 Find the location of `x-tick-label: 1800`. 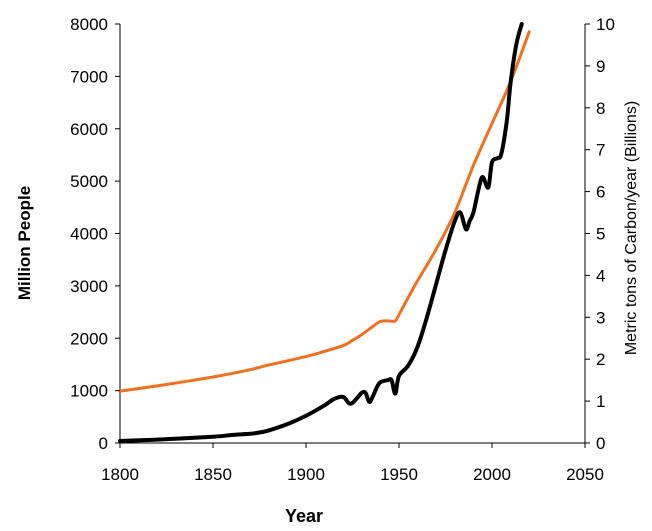

x-tick-label: 1800 is located at coordinates (120, 474).